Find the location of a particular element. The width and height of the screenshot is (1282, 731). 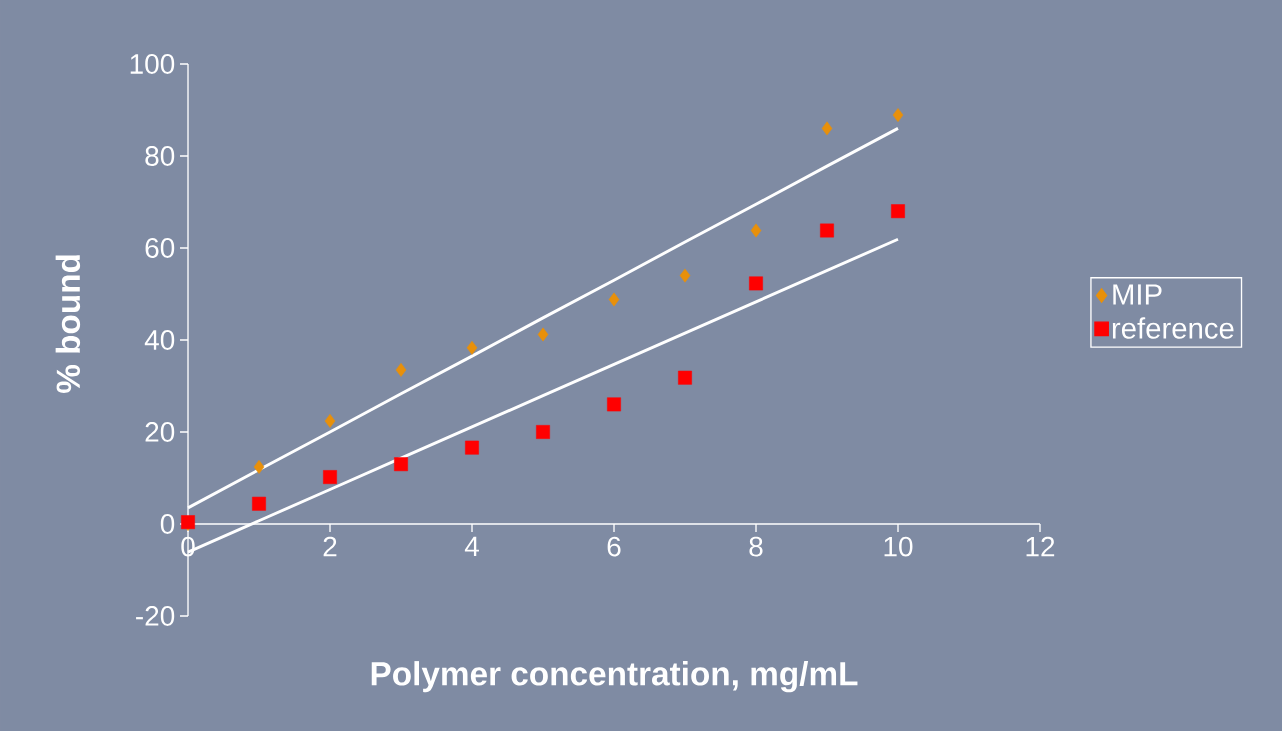

x-tick-label: 8 is located at coordinates (756, 546).